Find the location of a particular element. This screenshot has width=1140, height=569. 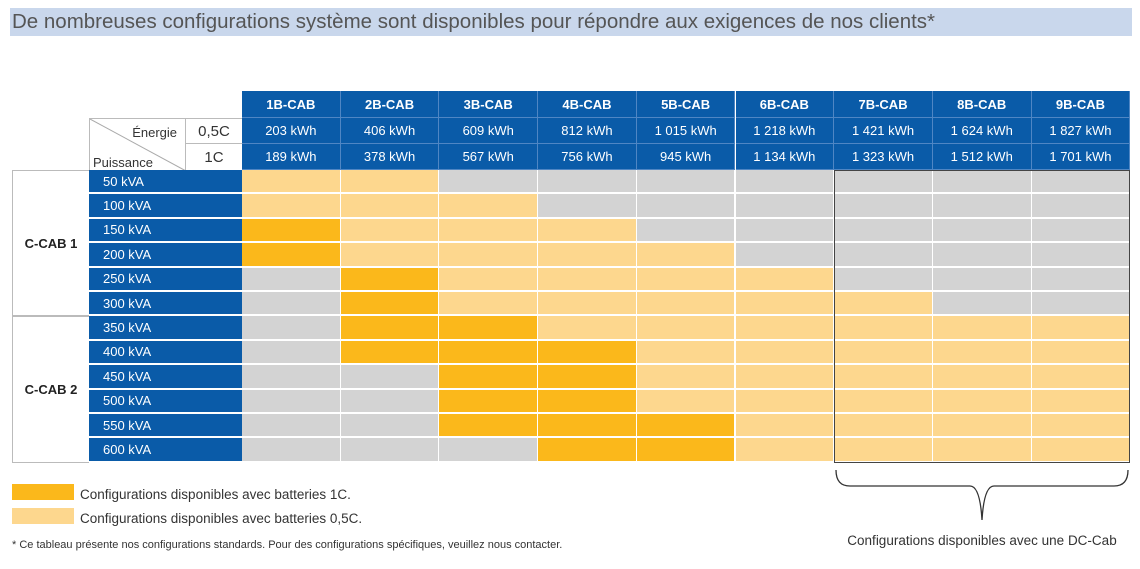

column-header: 4B-CAB is located at coordinates (587, 104).